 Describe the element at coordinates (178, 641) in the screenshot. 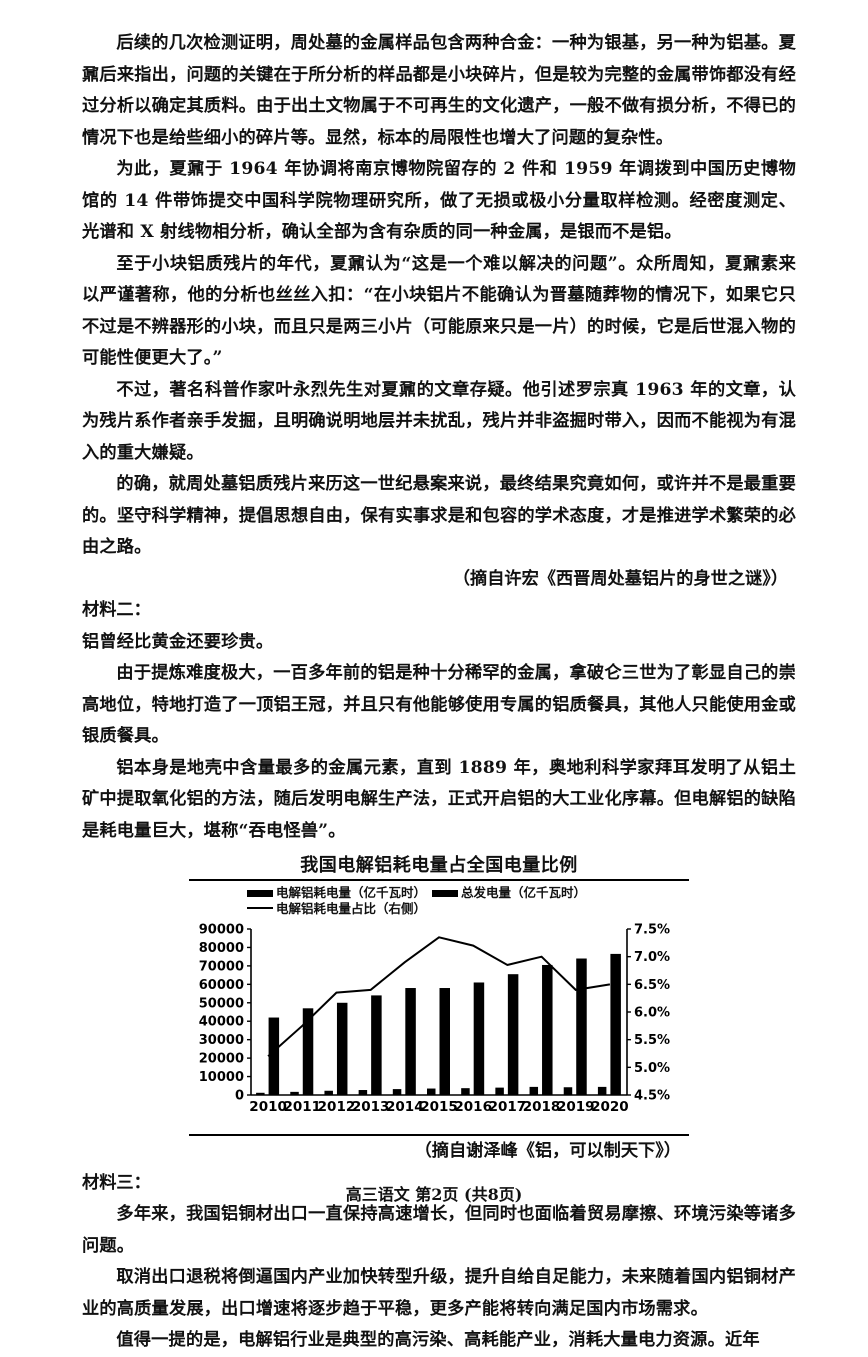

I see `material-two-paragraph-1: 铝曾经比黄金还要珍贵。` at that location.